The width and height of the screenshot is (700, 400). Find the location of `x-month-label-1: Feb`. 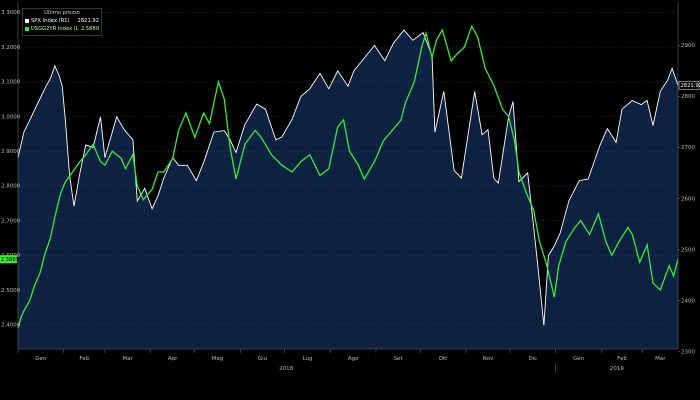

x-month-label-1: Feb is located at coordinates (84, 359).